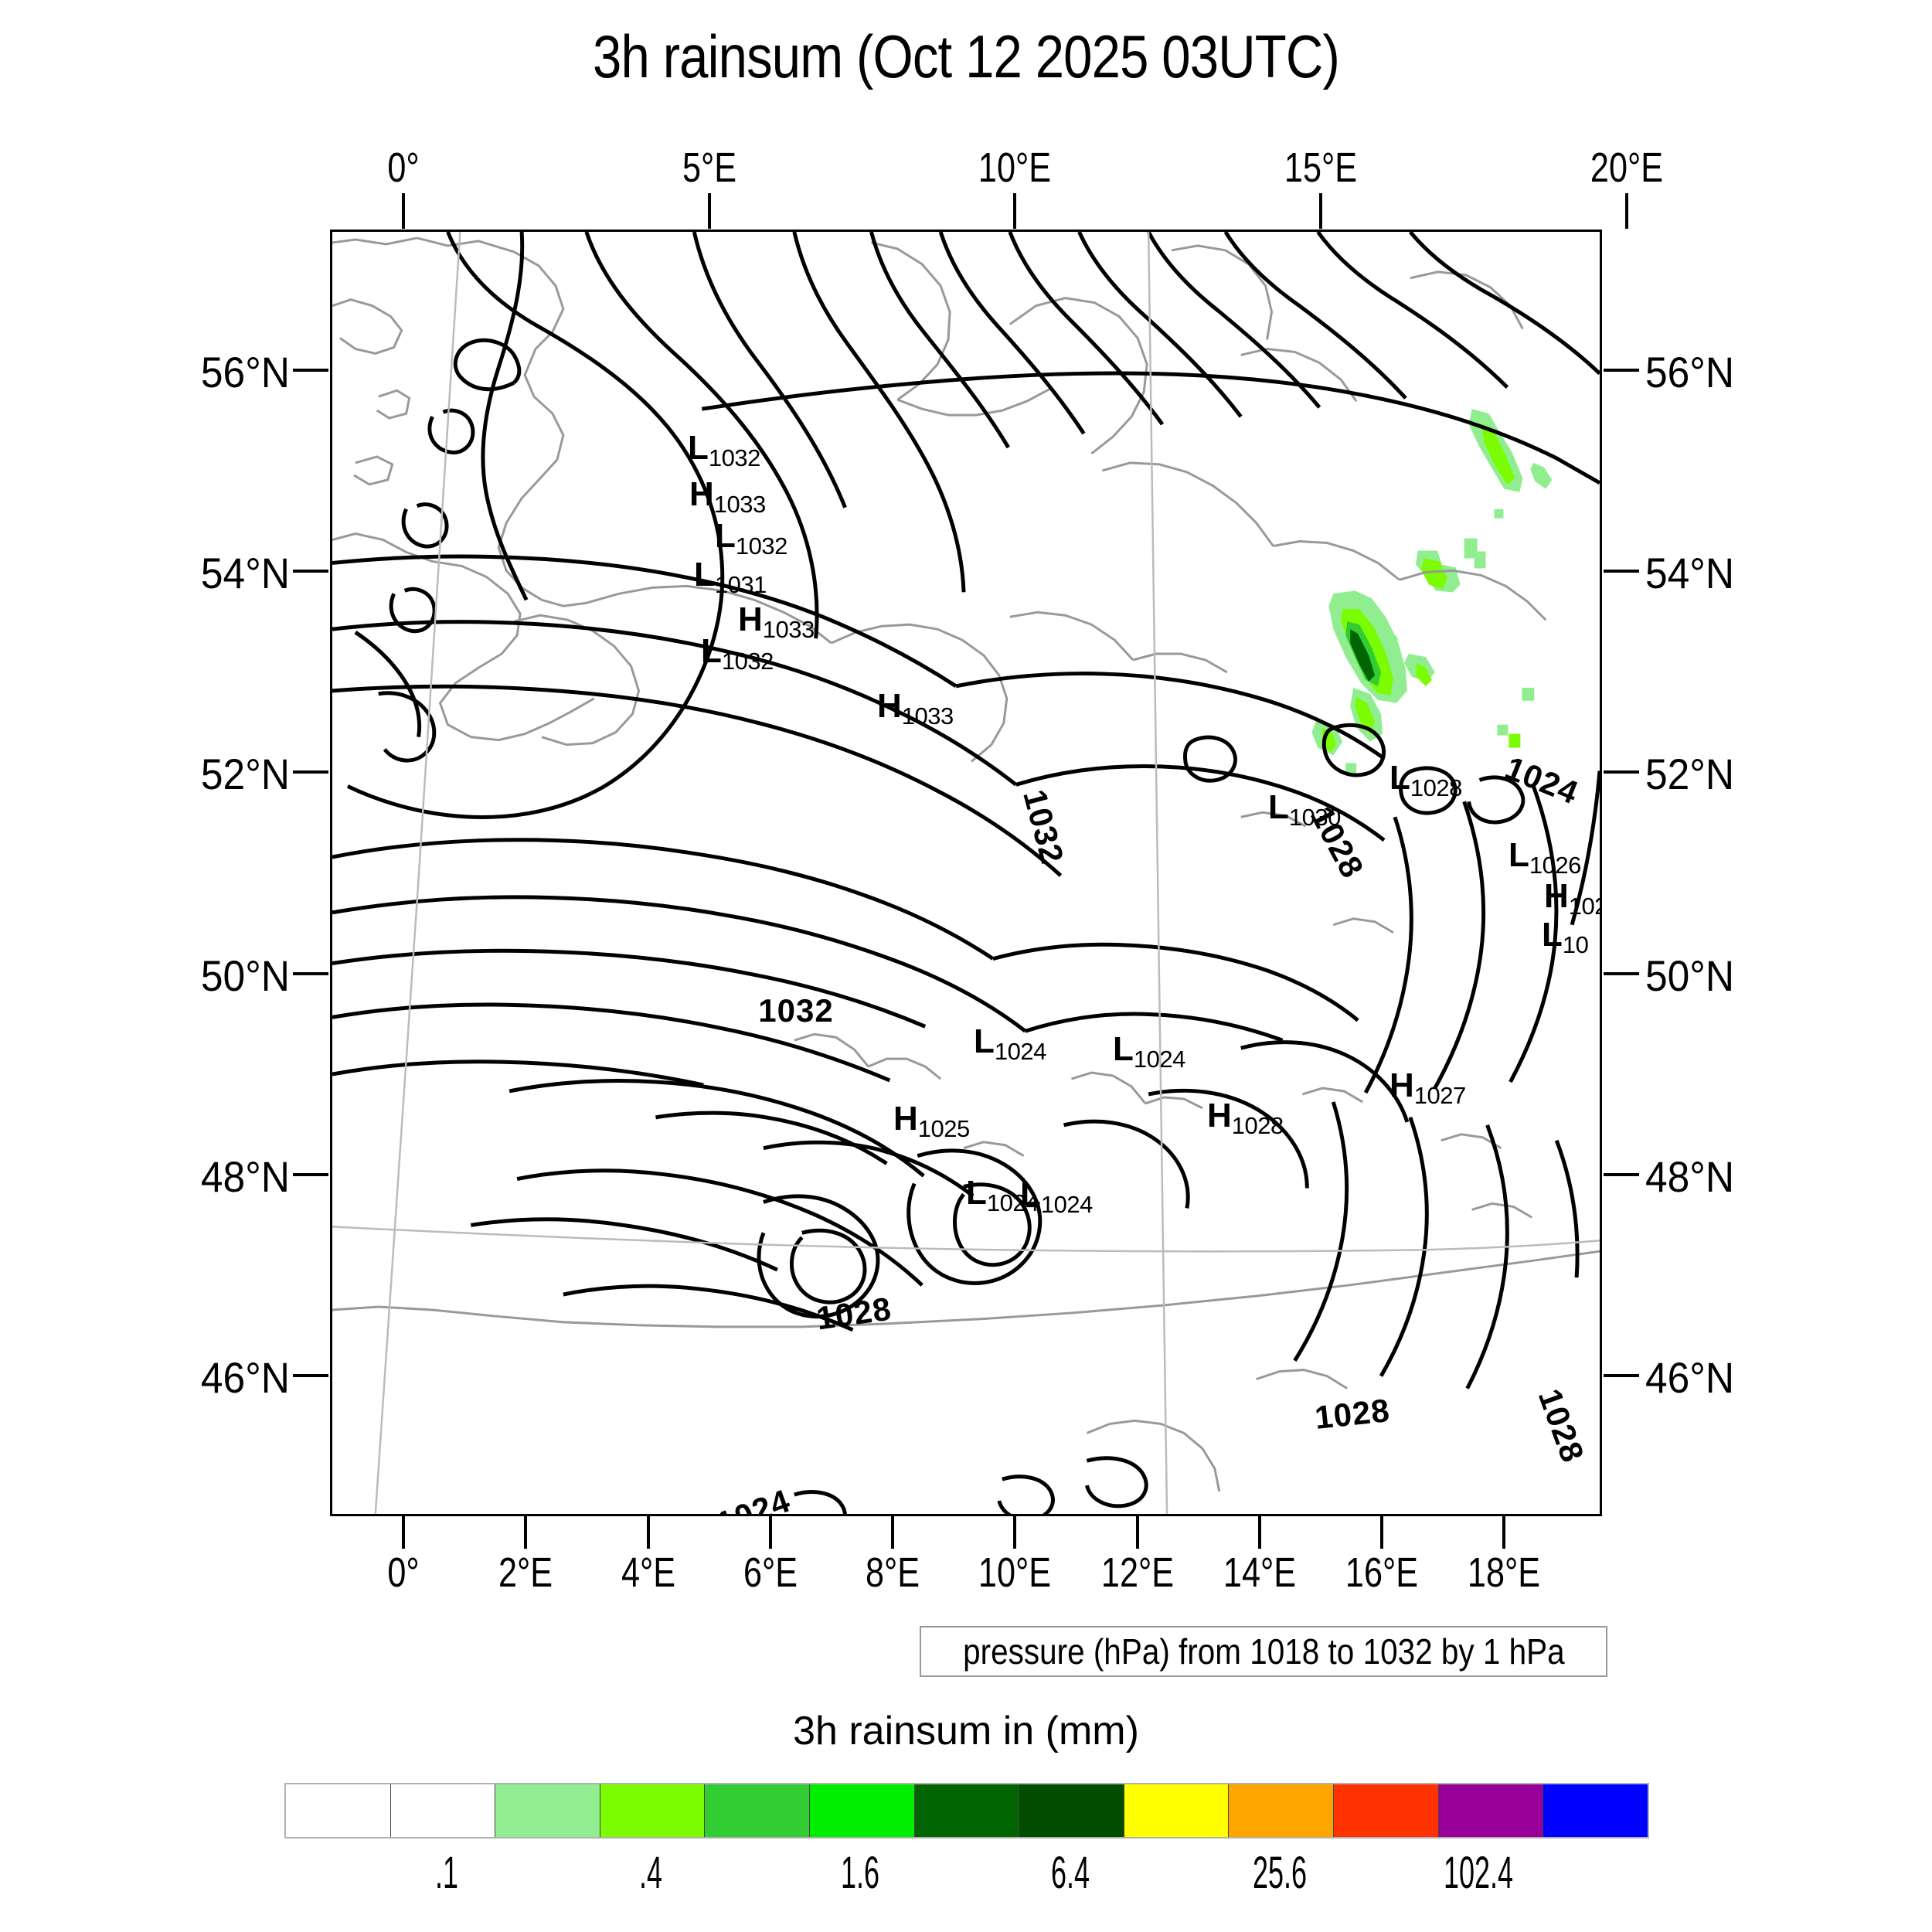 Image resolution: width=1932 pixels, height=1932 pixels. What do you see at coordinates (915, 709) in the screenshot?
I see `high-pressure-marker-6: H1033` at bounding box center [915, 709].